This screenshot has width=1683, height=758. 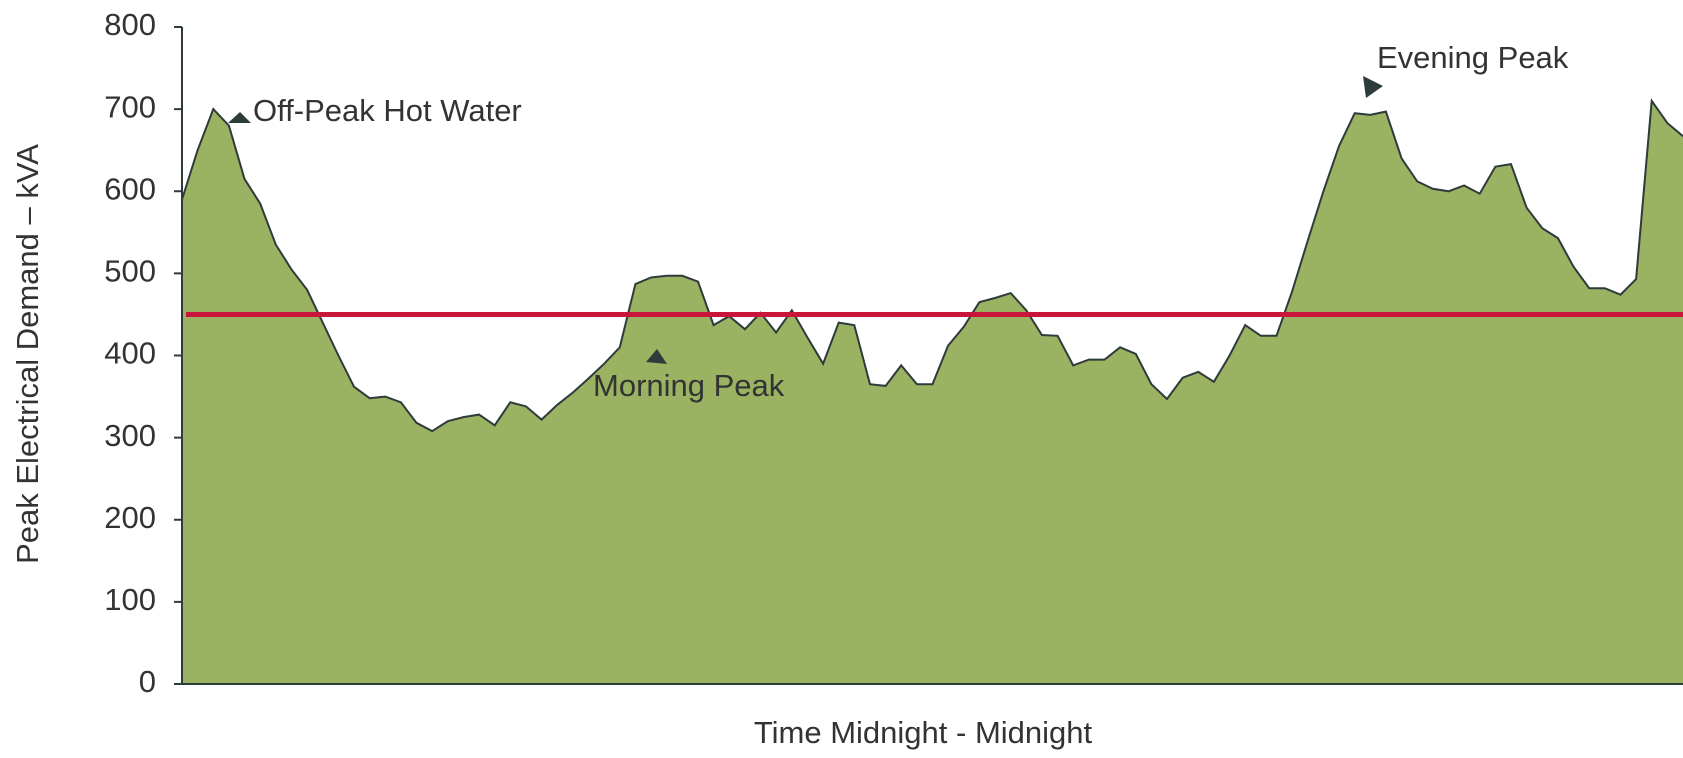 What do you see at coordinates (130, 106) in the screenshot?
I see `y-tick-label: 700` at bounding box center [130, 106].